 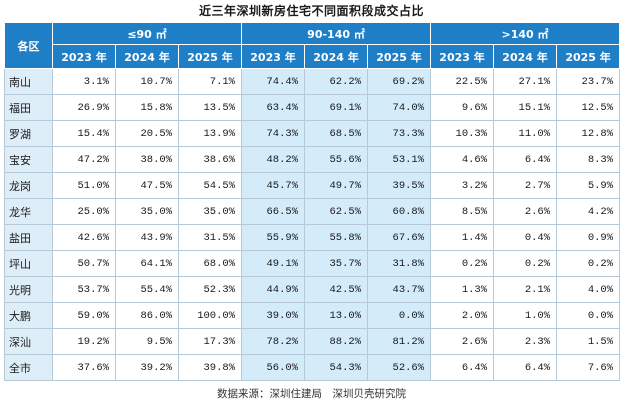 What do you see at coordinates (84, 341) in the screenshot?
I see `value-cell: 19.2%` at bounding box center [84, 341].